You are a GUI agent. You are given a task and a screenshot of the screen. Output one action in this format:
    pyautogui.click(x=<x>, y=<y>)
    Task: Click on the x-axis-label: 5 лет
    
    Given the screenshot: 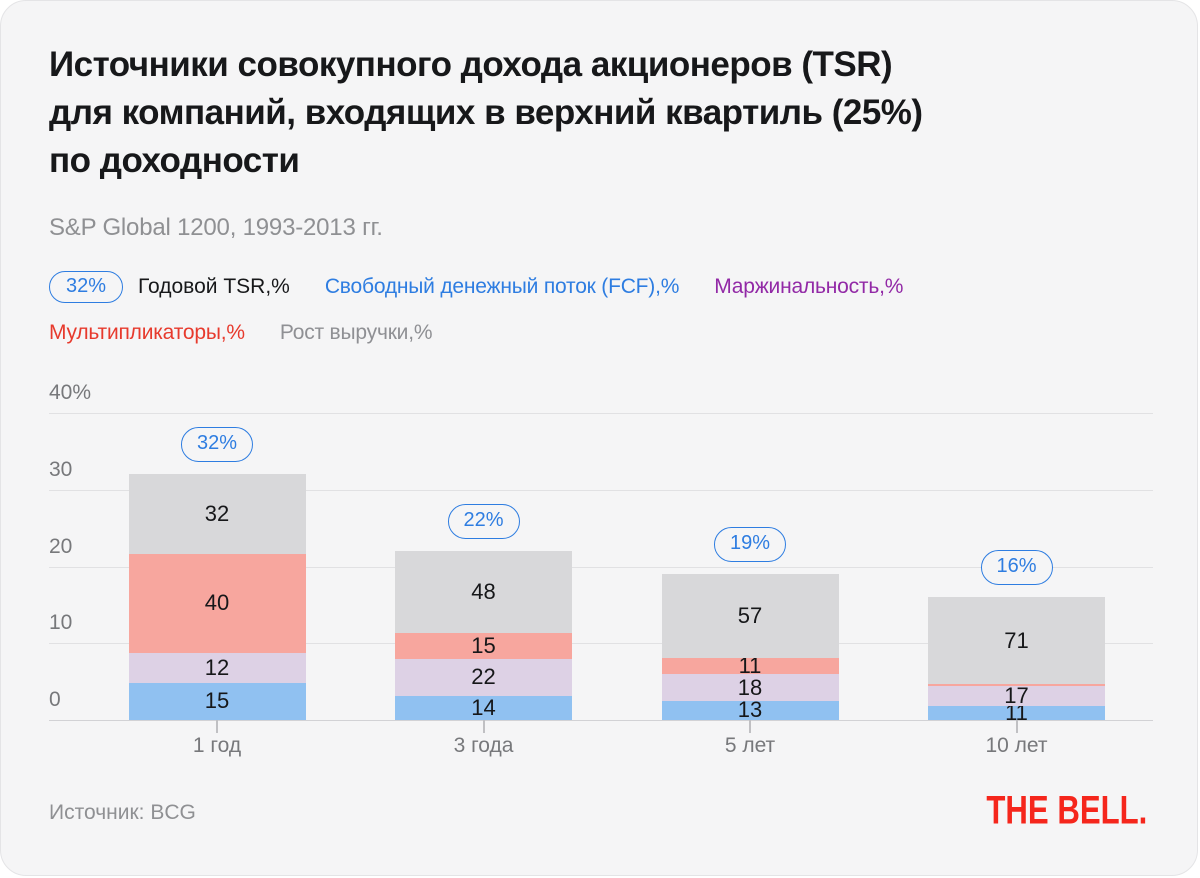 What is the action you would take?
    pyautogui.click(x=750, y=745)
    